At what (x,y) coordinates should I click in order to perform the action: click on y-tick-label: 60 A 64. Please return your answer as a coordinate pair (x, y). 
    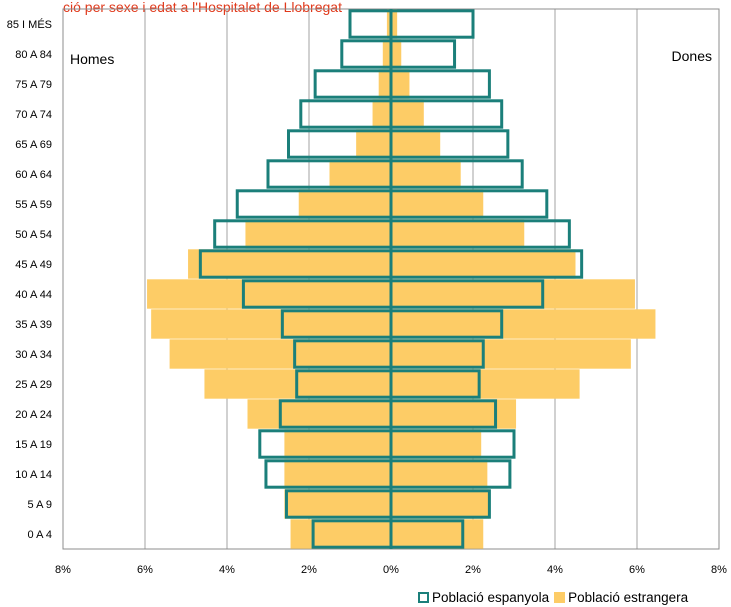
    Looking at the image, I should click on (33, 175).